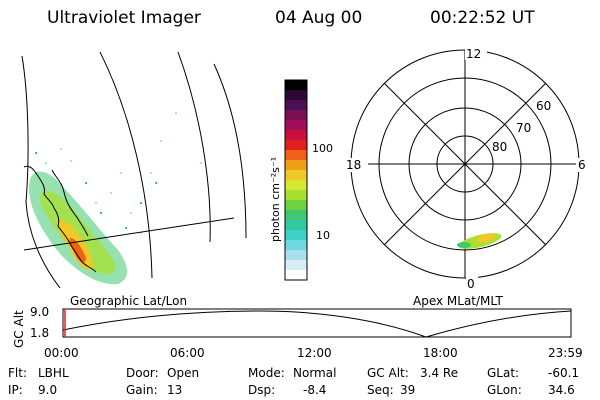  I want to click on instrument-title: Ultraviolet Imager, so click(124, 18).